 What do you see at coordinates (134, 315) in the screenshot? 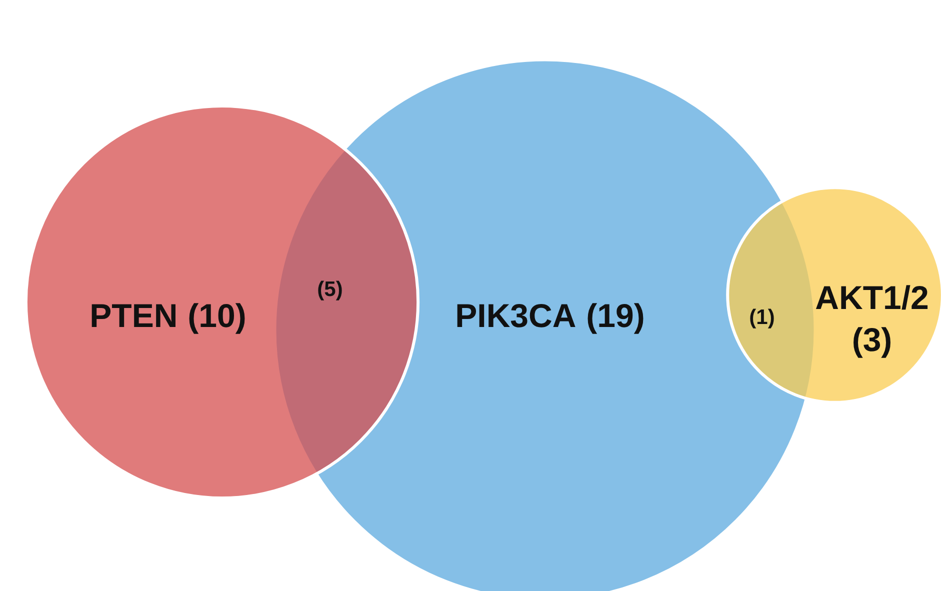
I see `category-label: PTEN` at bounding box center [134, 315].